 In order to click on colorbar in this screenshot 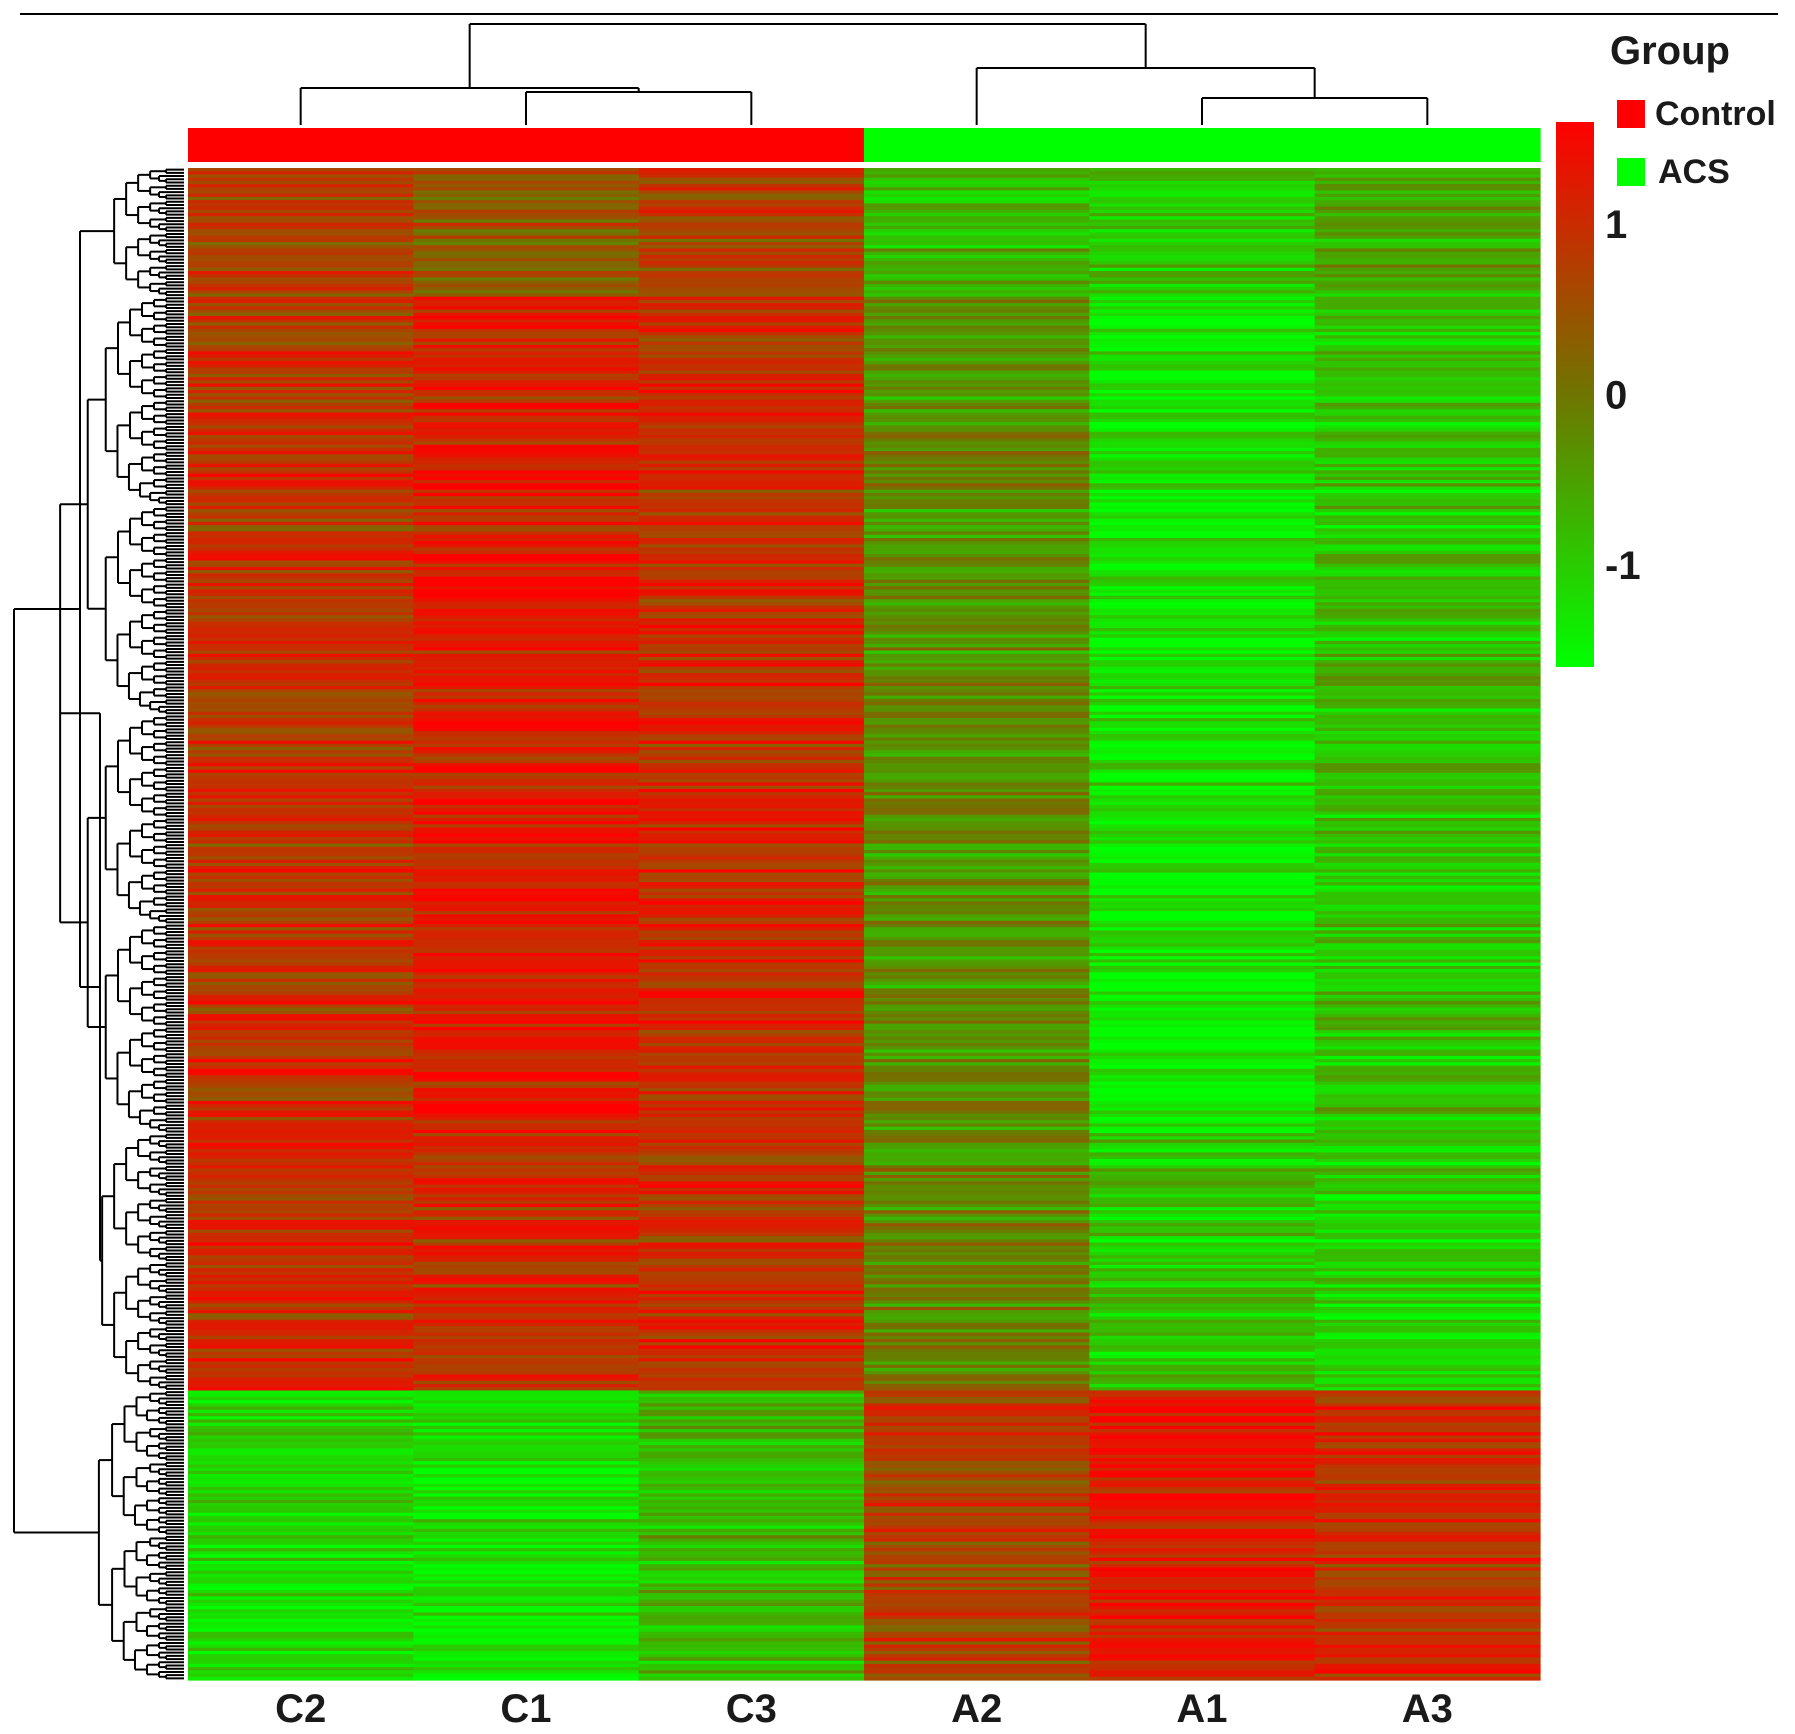, I will do `click(1575, 394)`.